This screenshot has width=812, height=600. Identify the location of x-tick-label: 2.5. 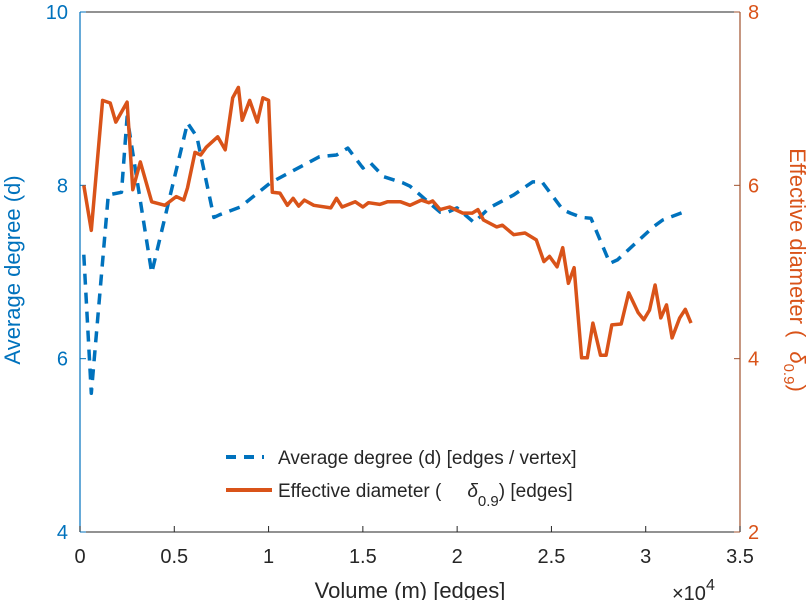
(552, 557).